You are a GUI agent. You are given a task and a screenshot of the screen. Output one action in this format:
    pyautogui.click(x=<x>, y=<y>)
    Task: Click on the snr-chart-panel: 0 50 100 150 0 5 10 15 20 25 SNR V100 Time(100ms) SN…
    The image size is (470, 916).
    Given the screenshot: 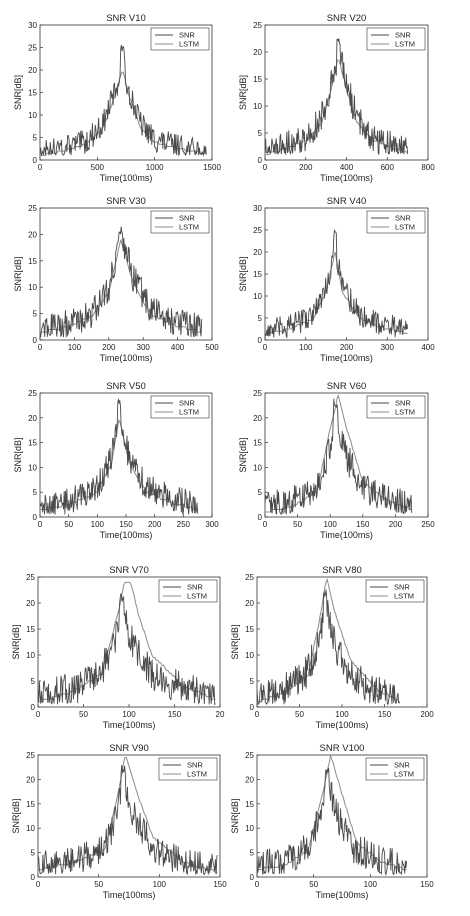 What is the action you would take?
    pyautogui.click(x=332, y=821)
    